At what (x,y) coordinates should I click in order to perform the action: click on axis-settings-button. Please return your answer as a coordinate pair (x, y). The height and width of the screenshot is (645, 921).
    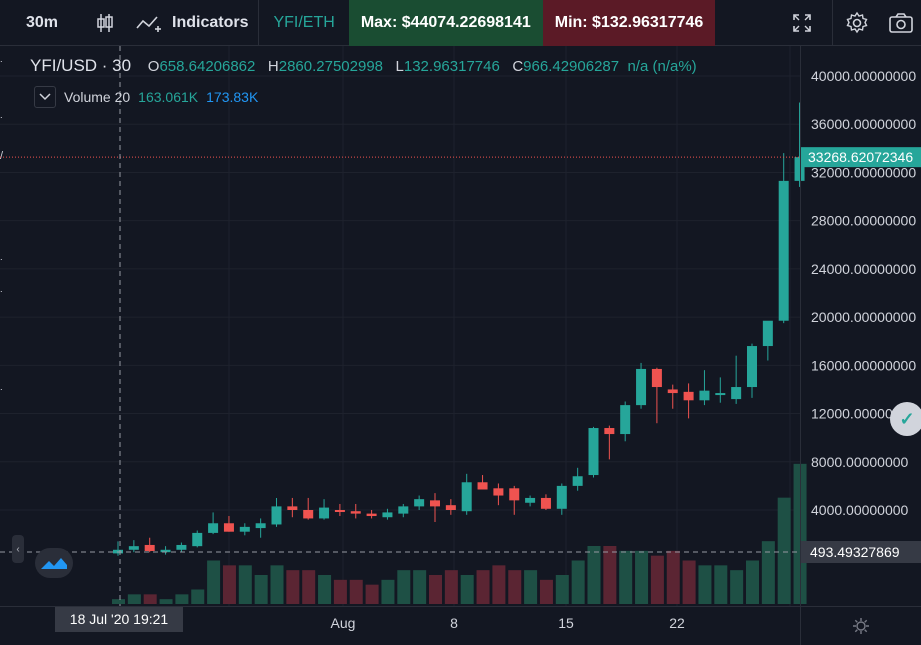
    Looking at the image, I should click on (860, 625).